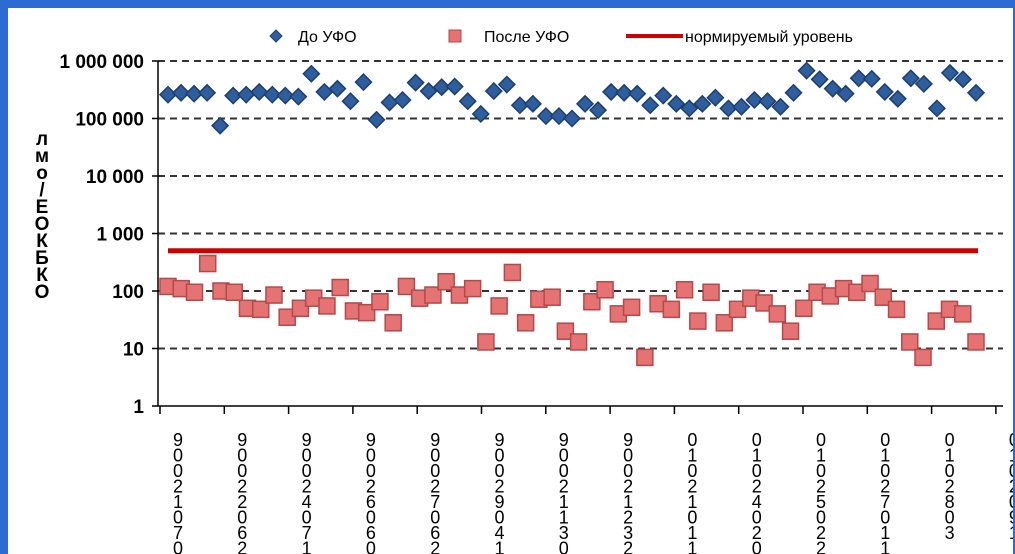 The image size is (1015, 554). Describe the element at coordinates (769, 37) in the screenshot. I see `legend-label-norm: нормируемый уровень` at that location.